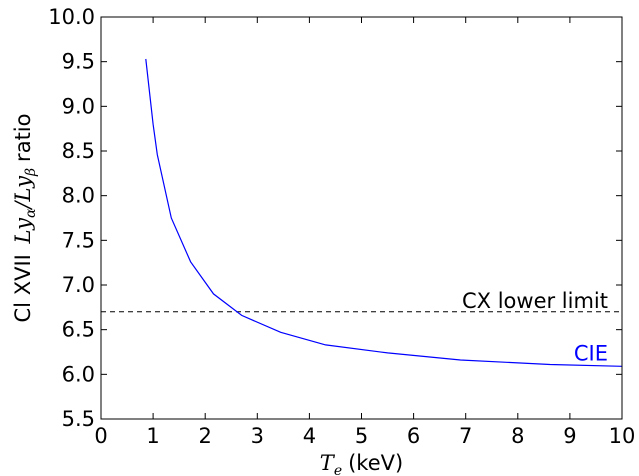 The image size is (639, 476). I want to click on y-tick-label: 9.5, so click(78, 62).